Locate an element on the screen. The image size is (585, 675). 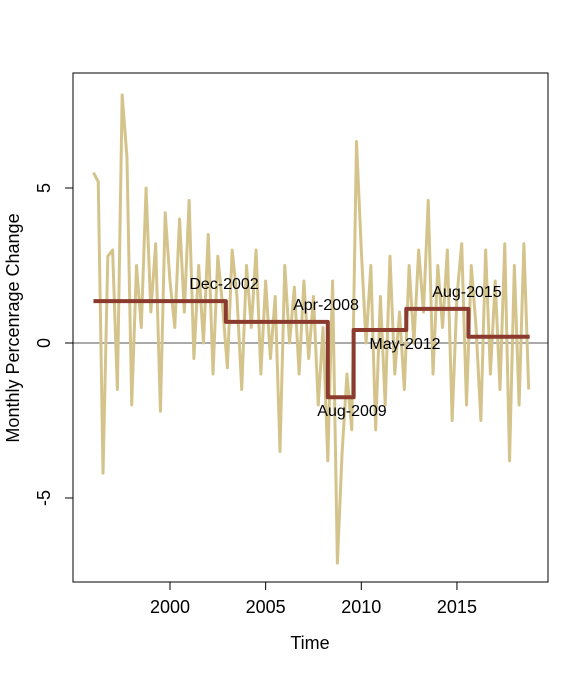
x-tick-label: 2015 is located at coordinates (457, 607).